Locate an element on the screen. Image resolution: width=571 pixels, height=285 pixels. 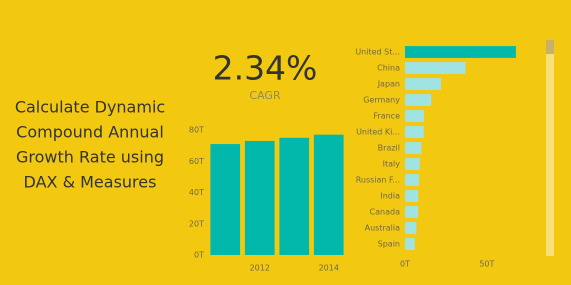
x-tick-label: 2014 is located at coordinates (329, 268).